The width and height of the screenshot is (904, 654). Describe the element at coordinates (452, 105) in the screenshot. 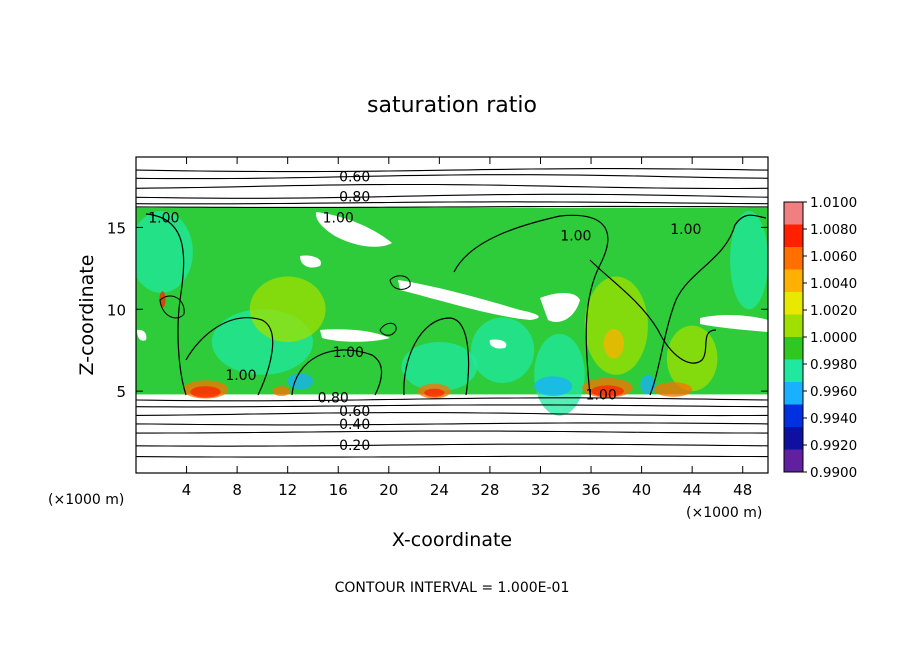

I see `chart-title: saturation ratio` at that location.